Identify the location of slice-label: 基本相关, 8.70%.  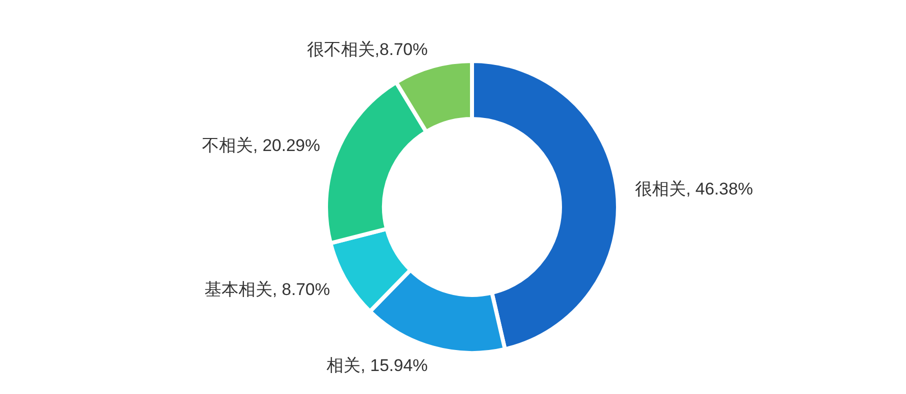
(267, 290).